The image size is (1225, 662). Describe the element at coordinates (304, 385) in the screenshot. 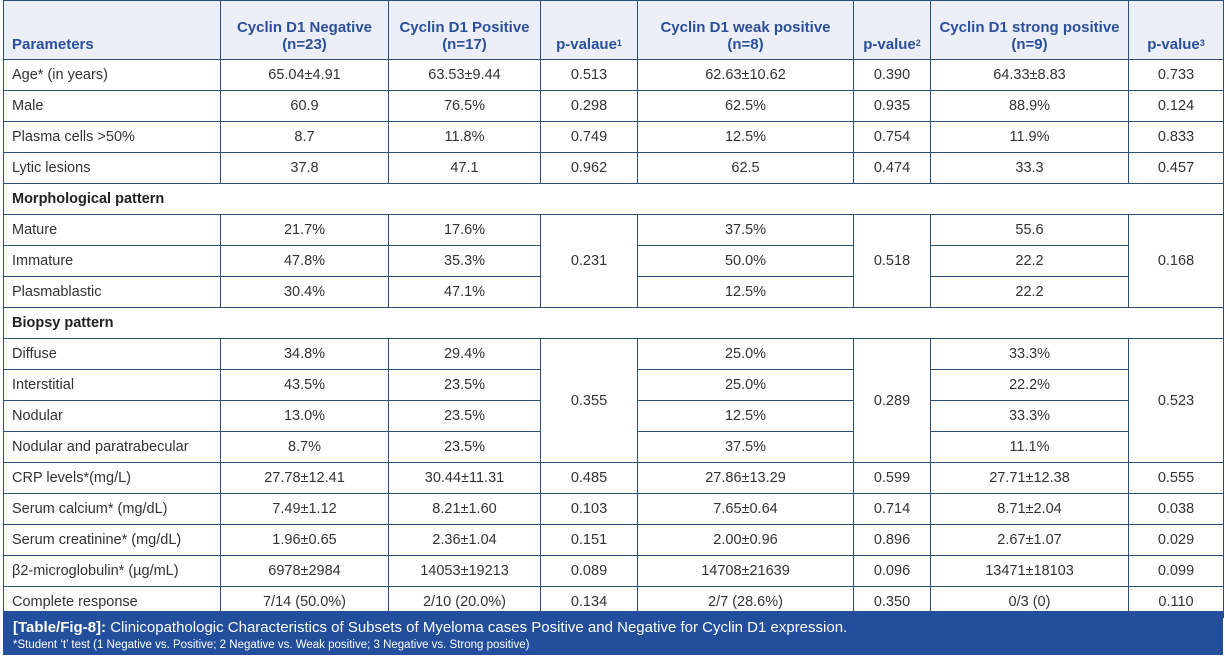

I see `cell-neg: 43.5%` at that location.